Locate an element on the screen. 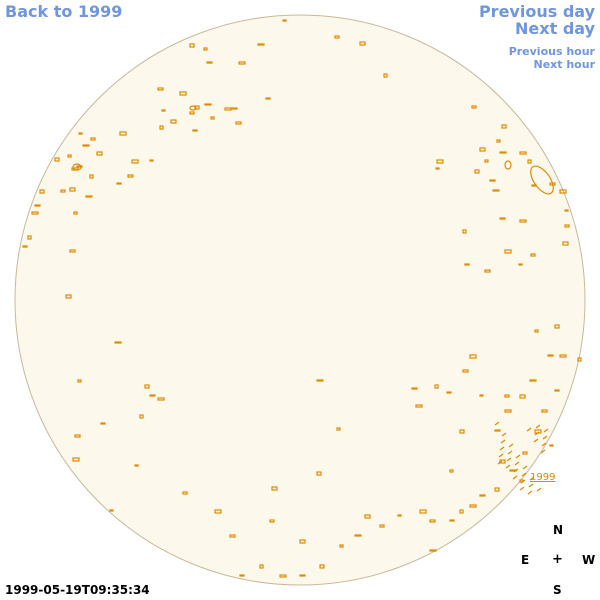 This screenshot has width=600, height=600. observation-timestamp: 1999-05-19T09:35:34 is located at coordinates (77, 590).